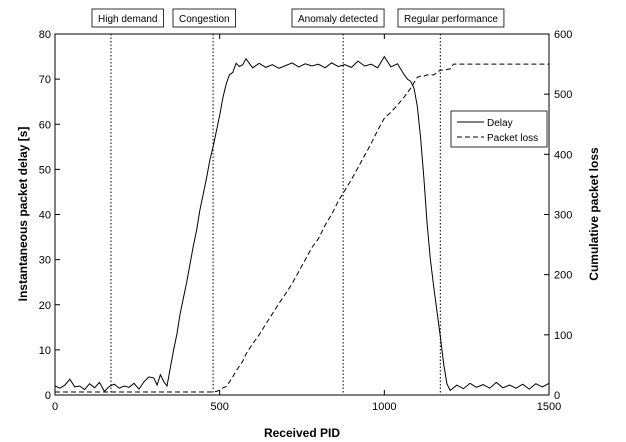 This screenshot has width=626, height=442. I want to click on y-left-tick-label-0: 0, so click(48, 396).